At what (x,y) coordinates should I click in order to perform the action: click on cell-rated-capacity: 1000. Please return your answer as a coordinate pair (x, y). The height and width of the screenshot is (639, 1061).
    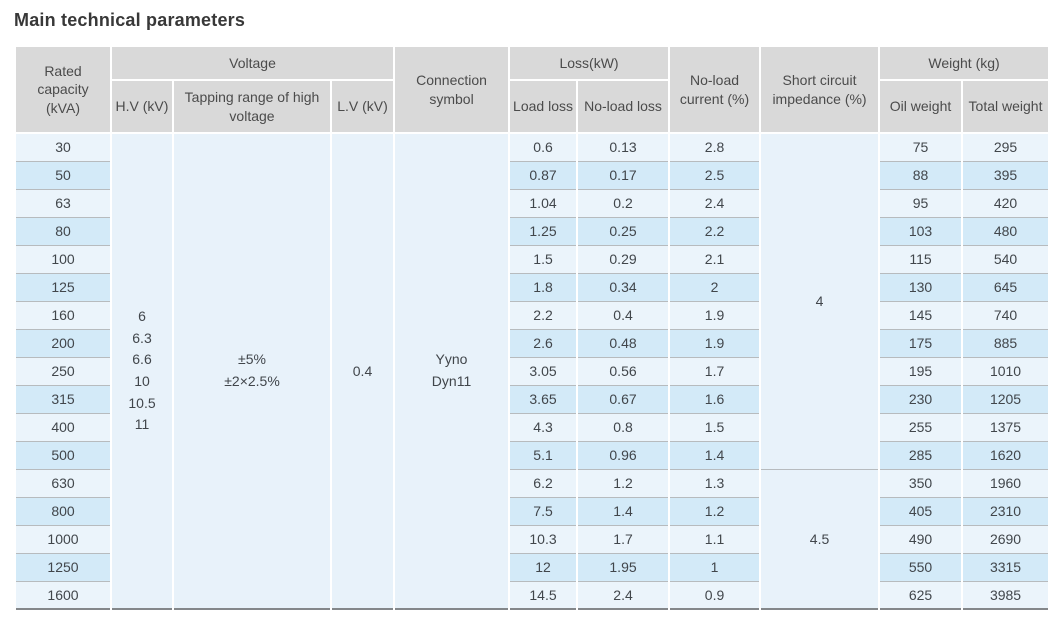
    Looking at the image, I should click on (63, 539).